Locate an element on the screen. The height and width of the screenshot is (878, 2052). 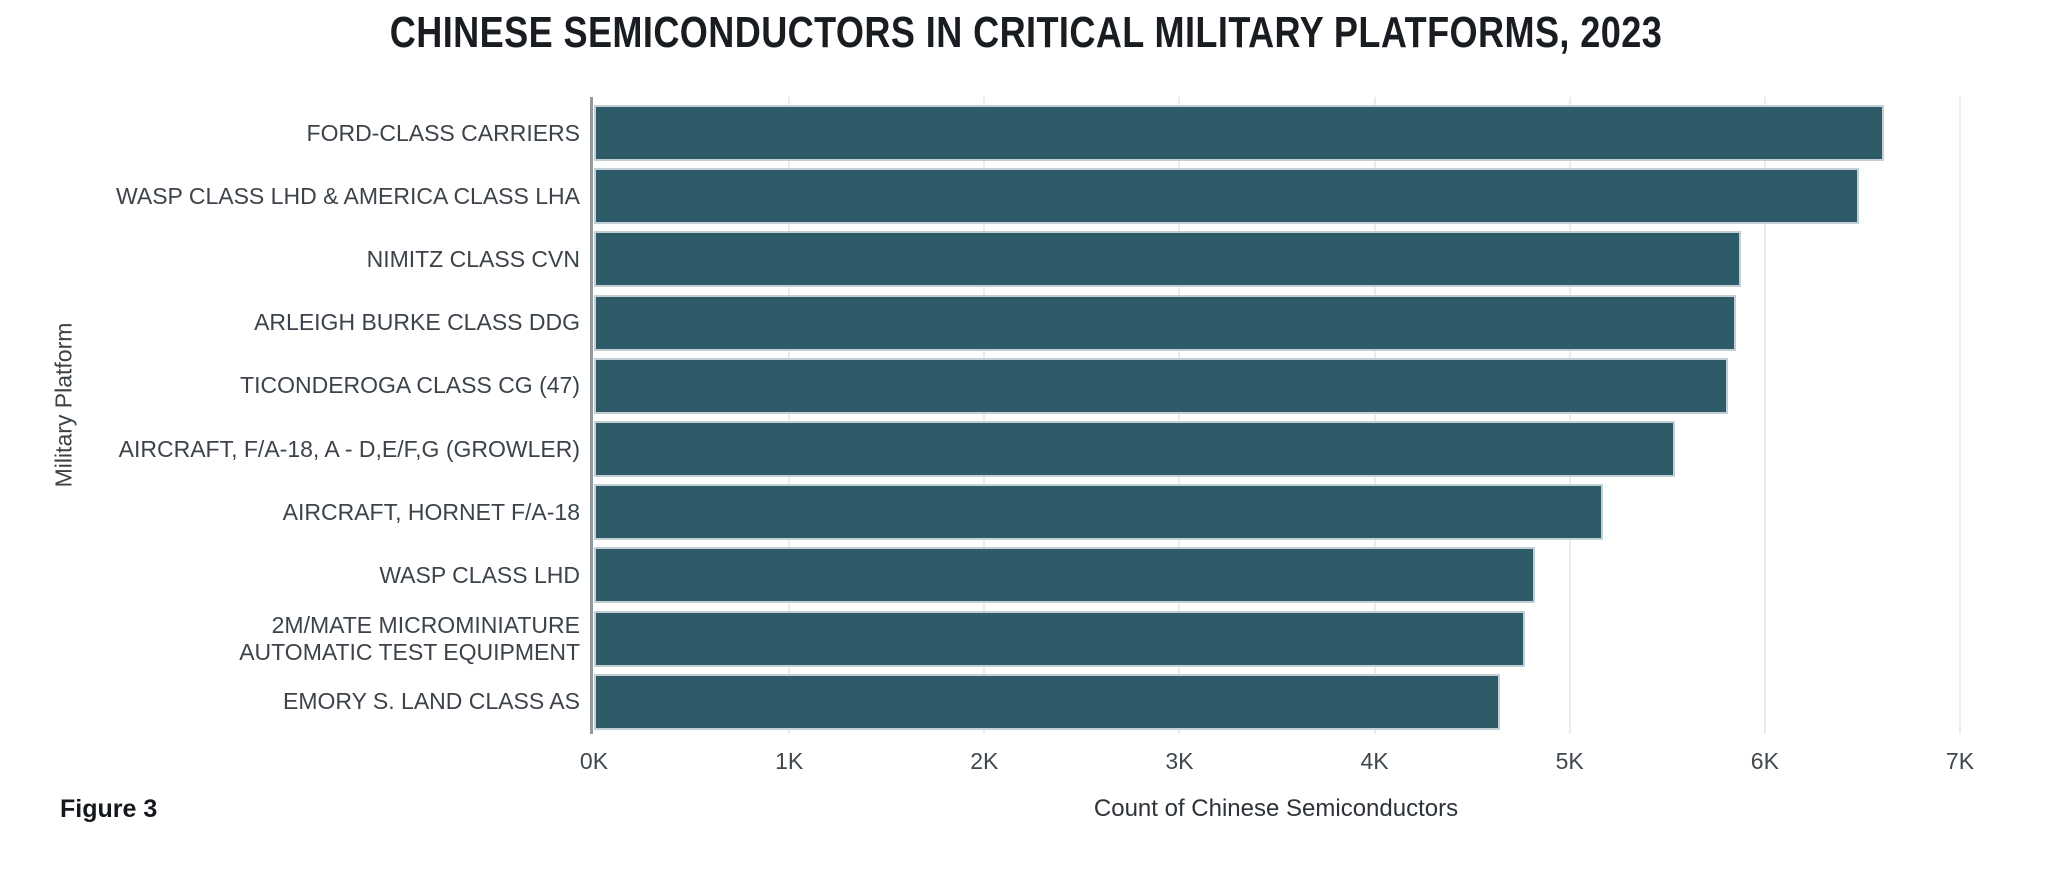
x-tick-label: 3K is located at coordinates (1179, 761).